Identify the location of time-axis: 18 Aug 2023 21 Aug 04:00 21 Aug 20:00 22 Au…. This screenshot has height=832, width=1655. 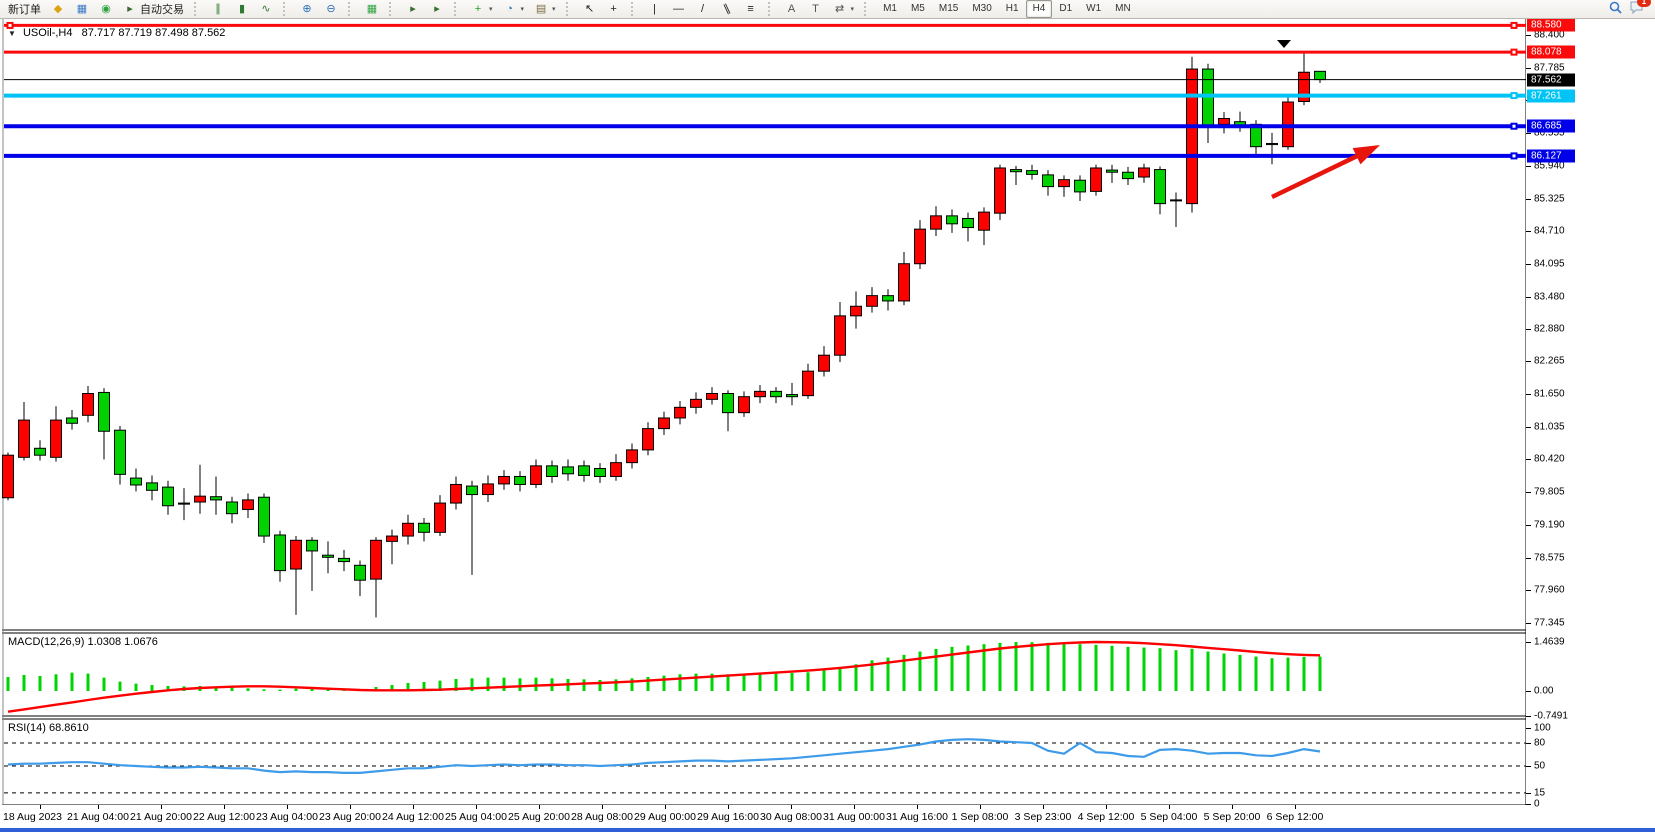
(763, 817).